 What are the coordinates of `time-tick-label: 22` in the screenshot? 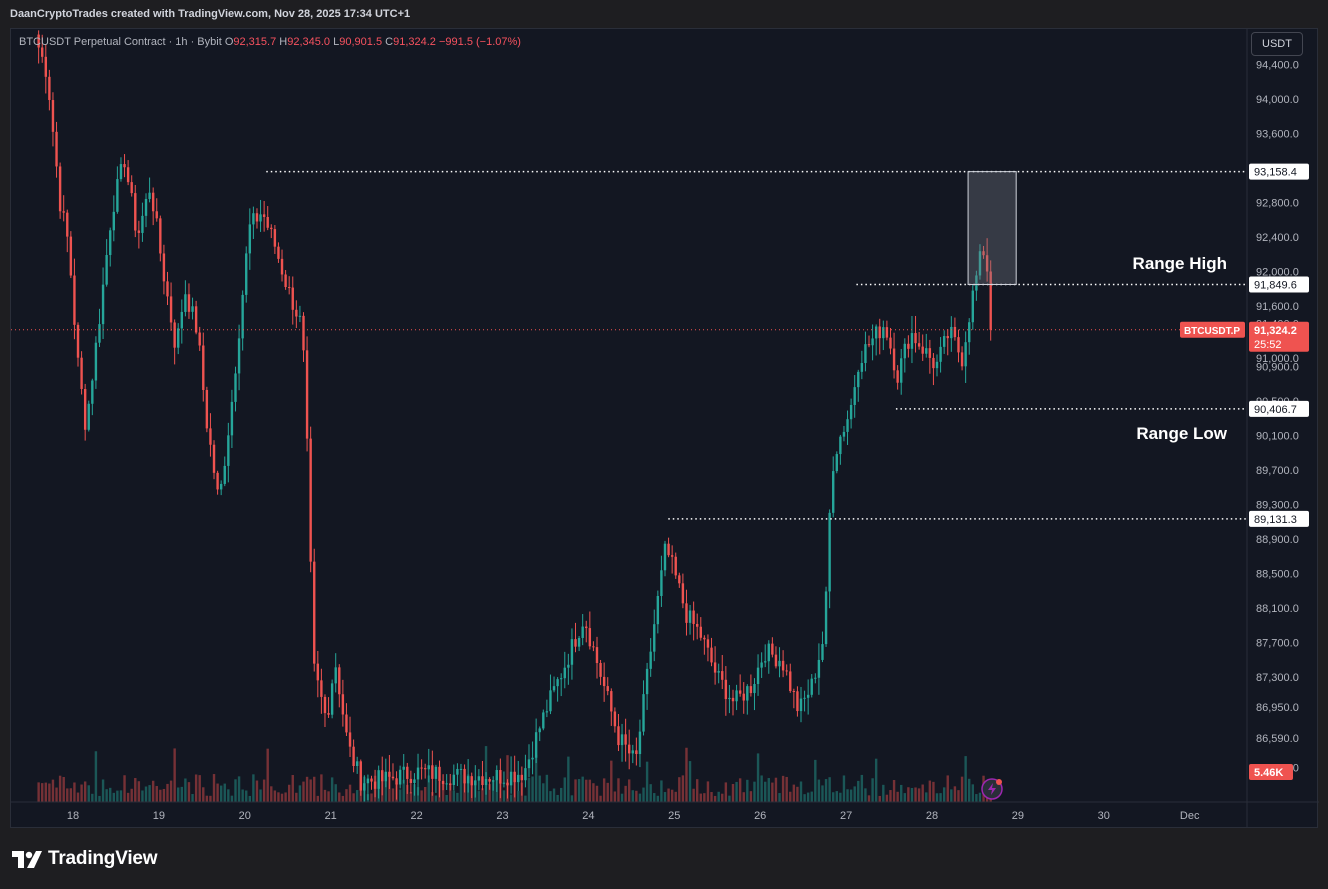 It's located at (416, 816).